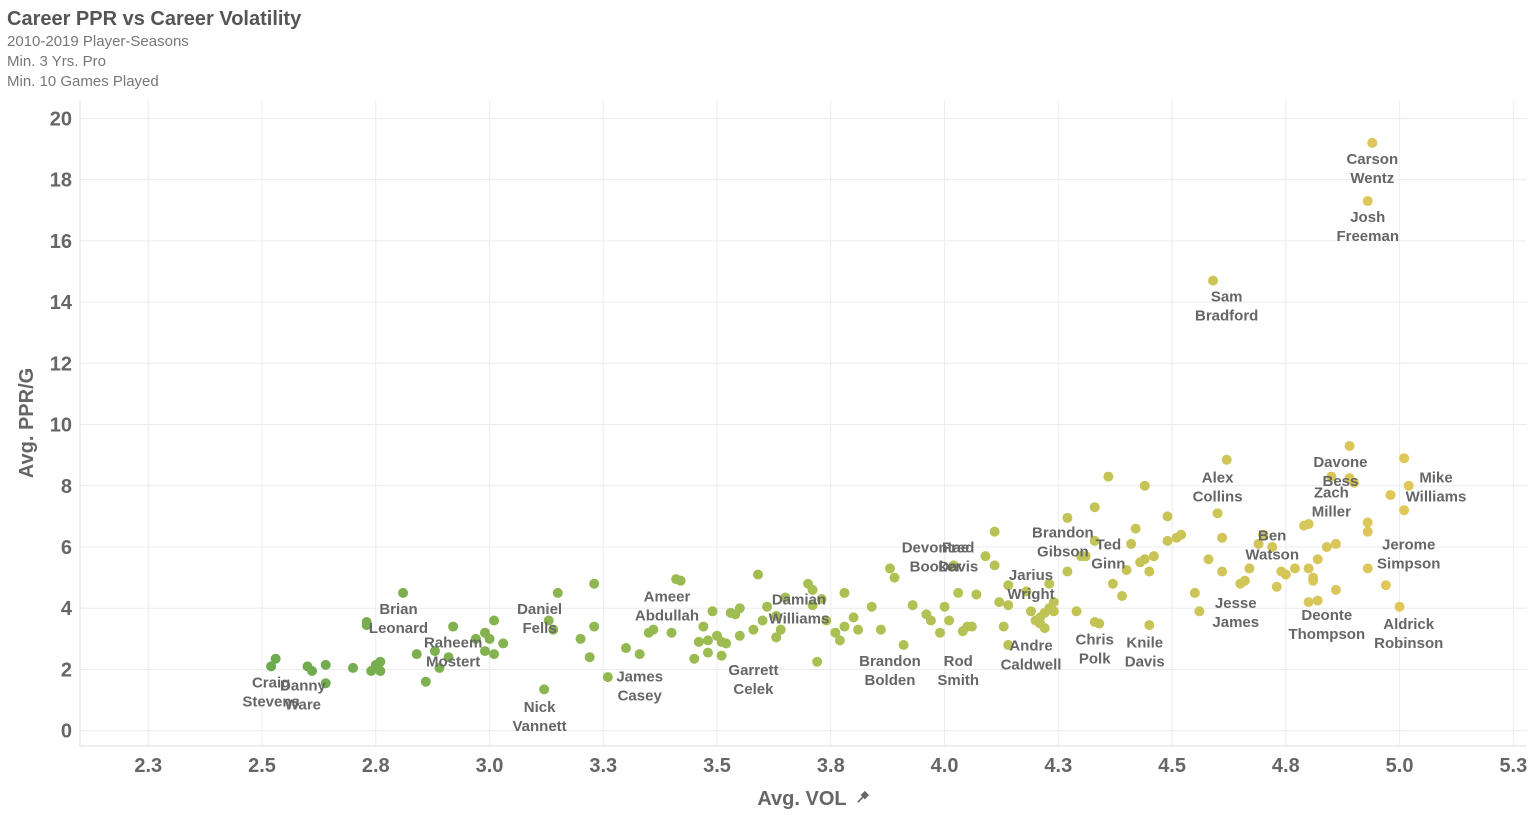  Describe the element at coordinates (1400, 766) in the screenshot. I see `x-tick-label: 5.0` at that location.